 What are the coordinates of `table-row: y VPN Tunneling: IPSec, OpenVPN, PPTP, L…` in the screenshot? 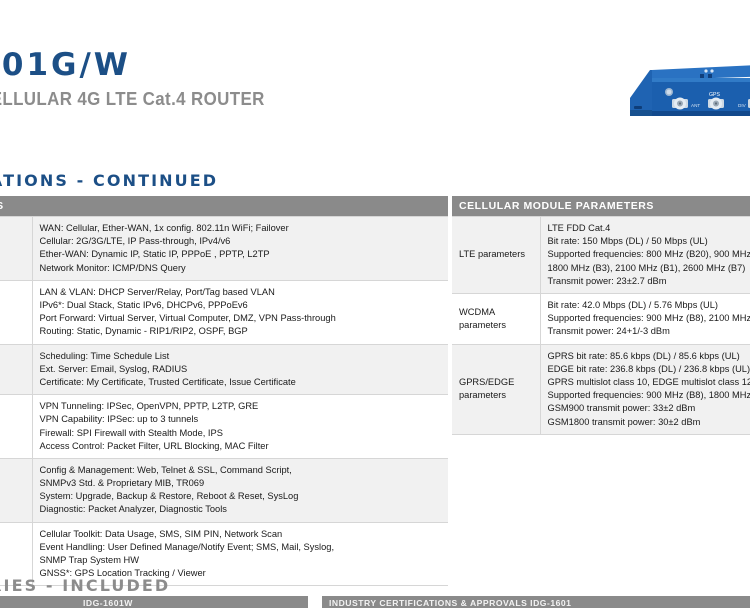 It's located at (224, 426).